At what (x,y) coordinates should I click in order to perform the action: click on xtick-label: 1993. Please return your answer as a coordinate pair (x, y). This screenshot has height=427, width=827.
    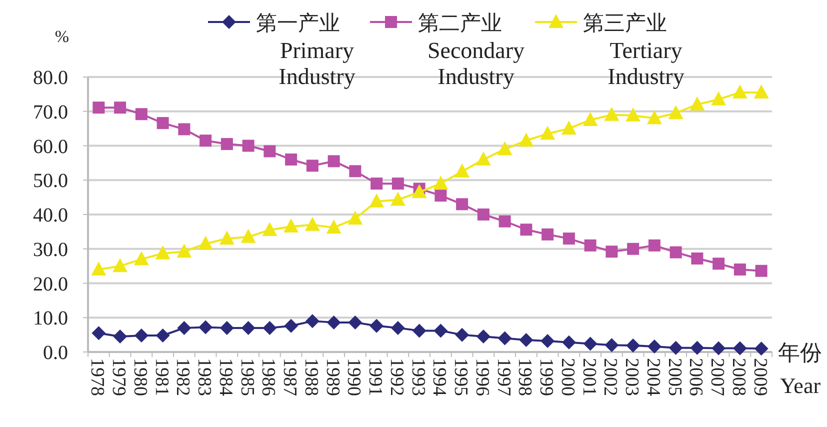
    Looking at the image, I should click on (417, 377).